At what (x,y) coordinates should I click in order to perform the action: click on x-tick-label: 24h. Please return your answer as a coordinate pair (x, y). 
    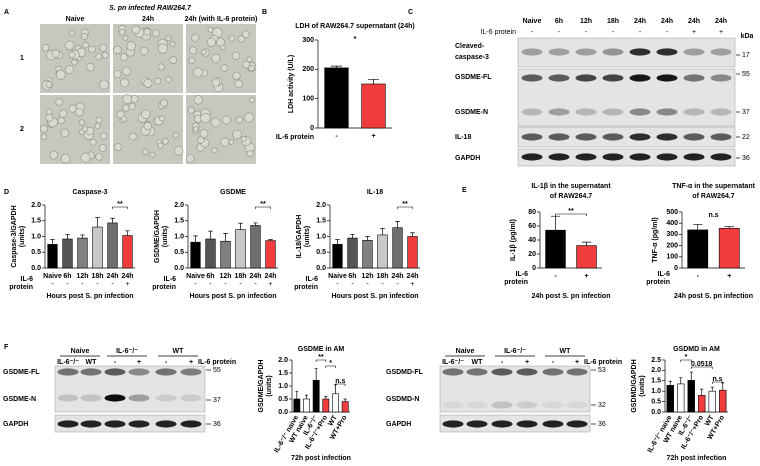
    Looking at the image, I should click on (412, 276).